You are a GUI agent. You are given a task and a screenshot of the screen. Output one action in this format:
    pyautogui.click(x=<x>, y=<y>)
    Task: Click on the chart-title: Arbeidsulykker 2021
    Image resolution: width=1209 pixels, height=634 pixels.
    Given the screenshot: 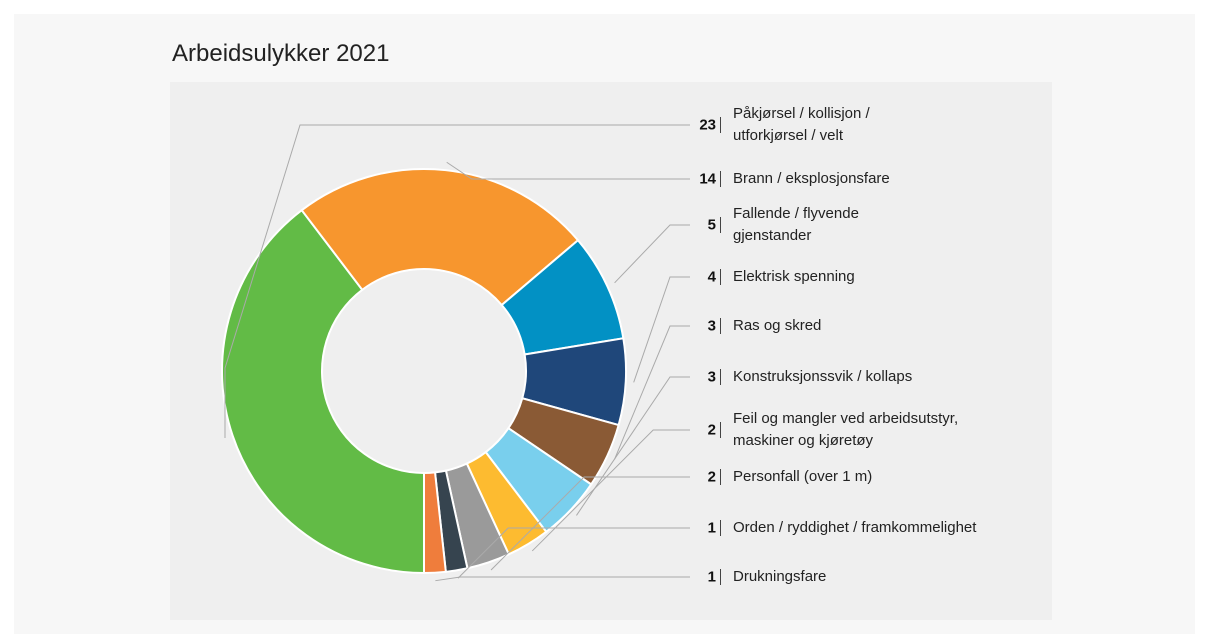 What is the action you would take?
    pyautogui.click(x=281, y=53)
    